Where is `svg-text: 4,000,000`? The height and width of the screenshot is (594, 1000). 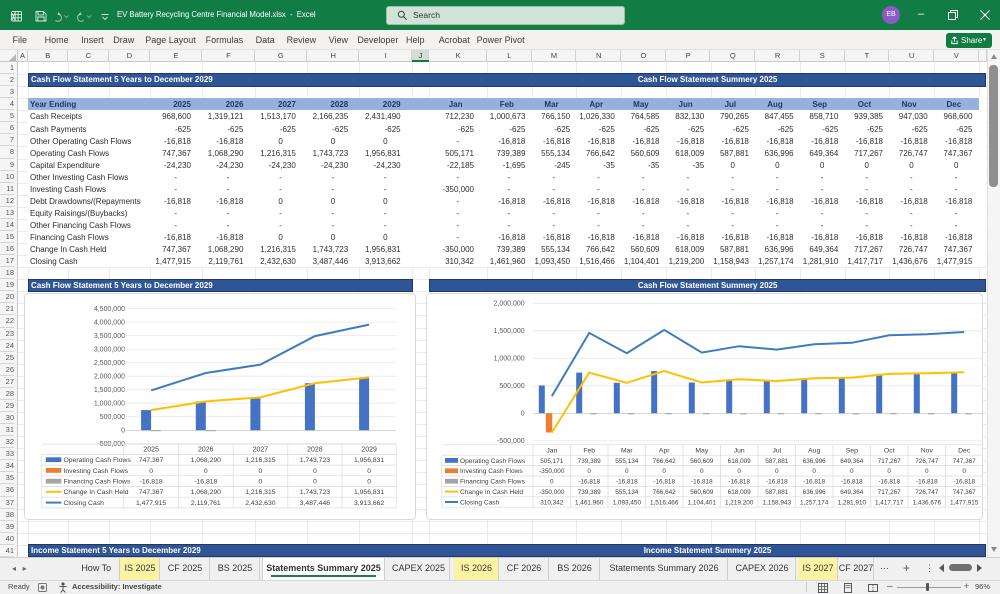 svg-text: 4,000,000 is located at coordinates (109, 322).